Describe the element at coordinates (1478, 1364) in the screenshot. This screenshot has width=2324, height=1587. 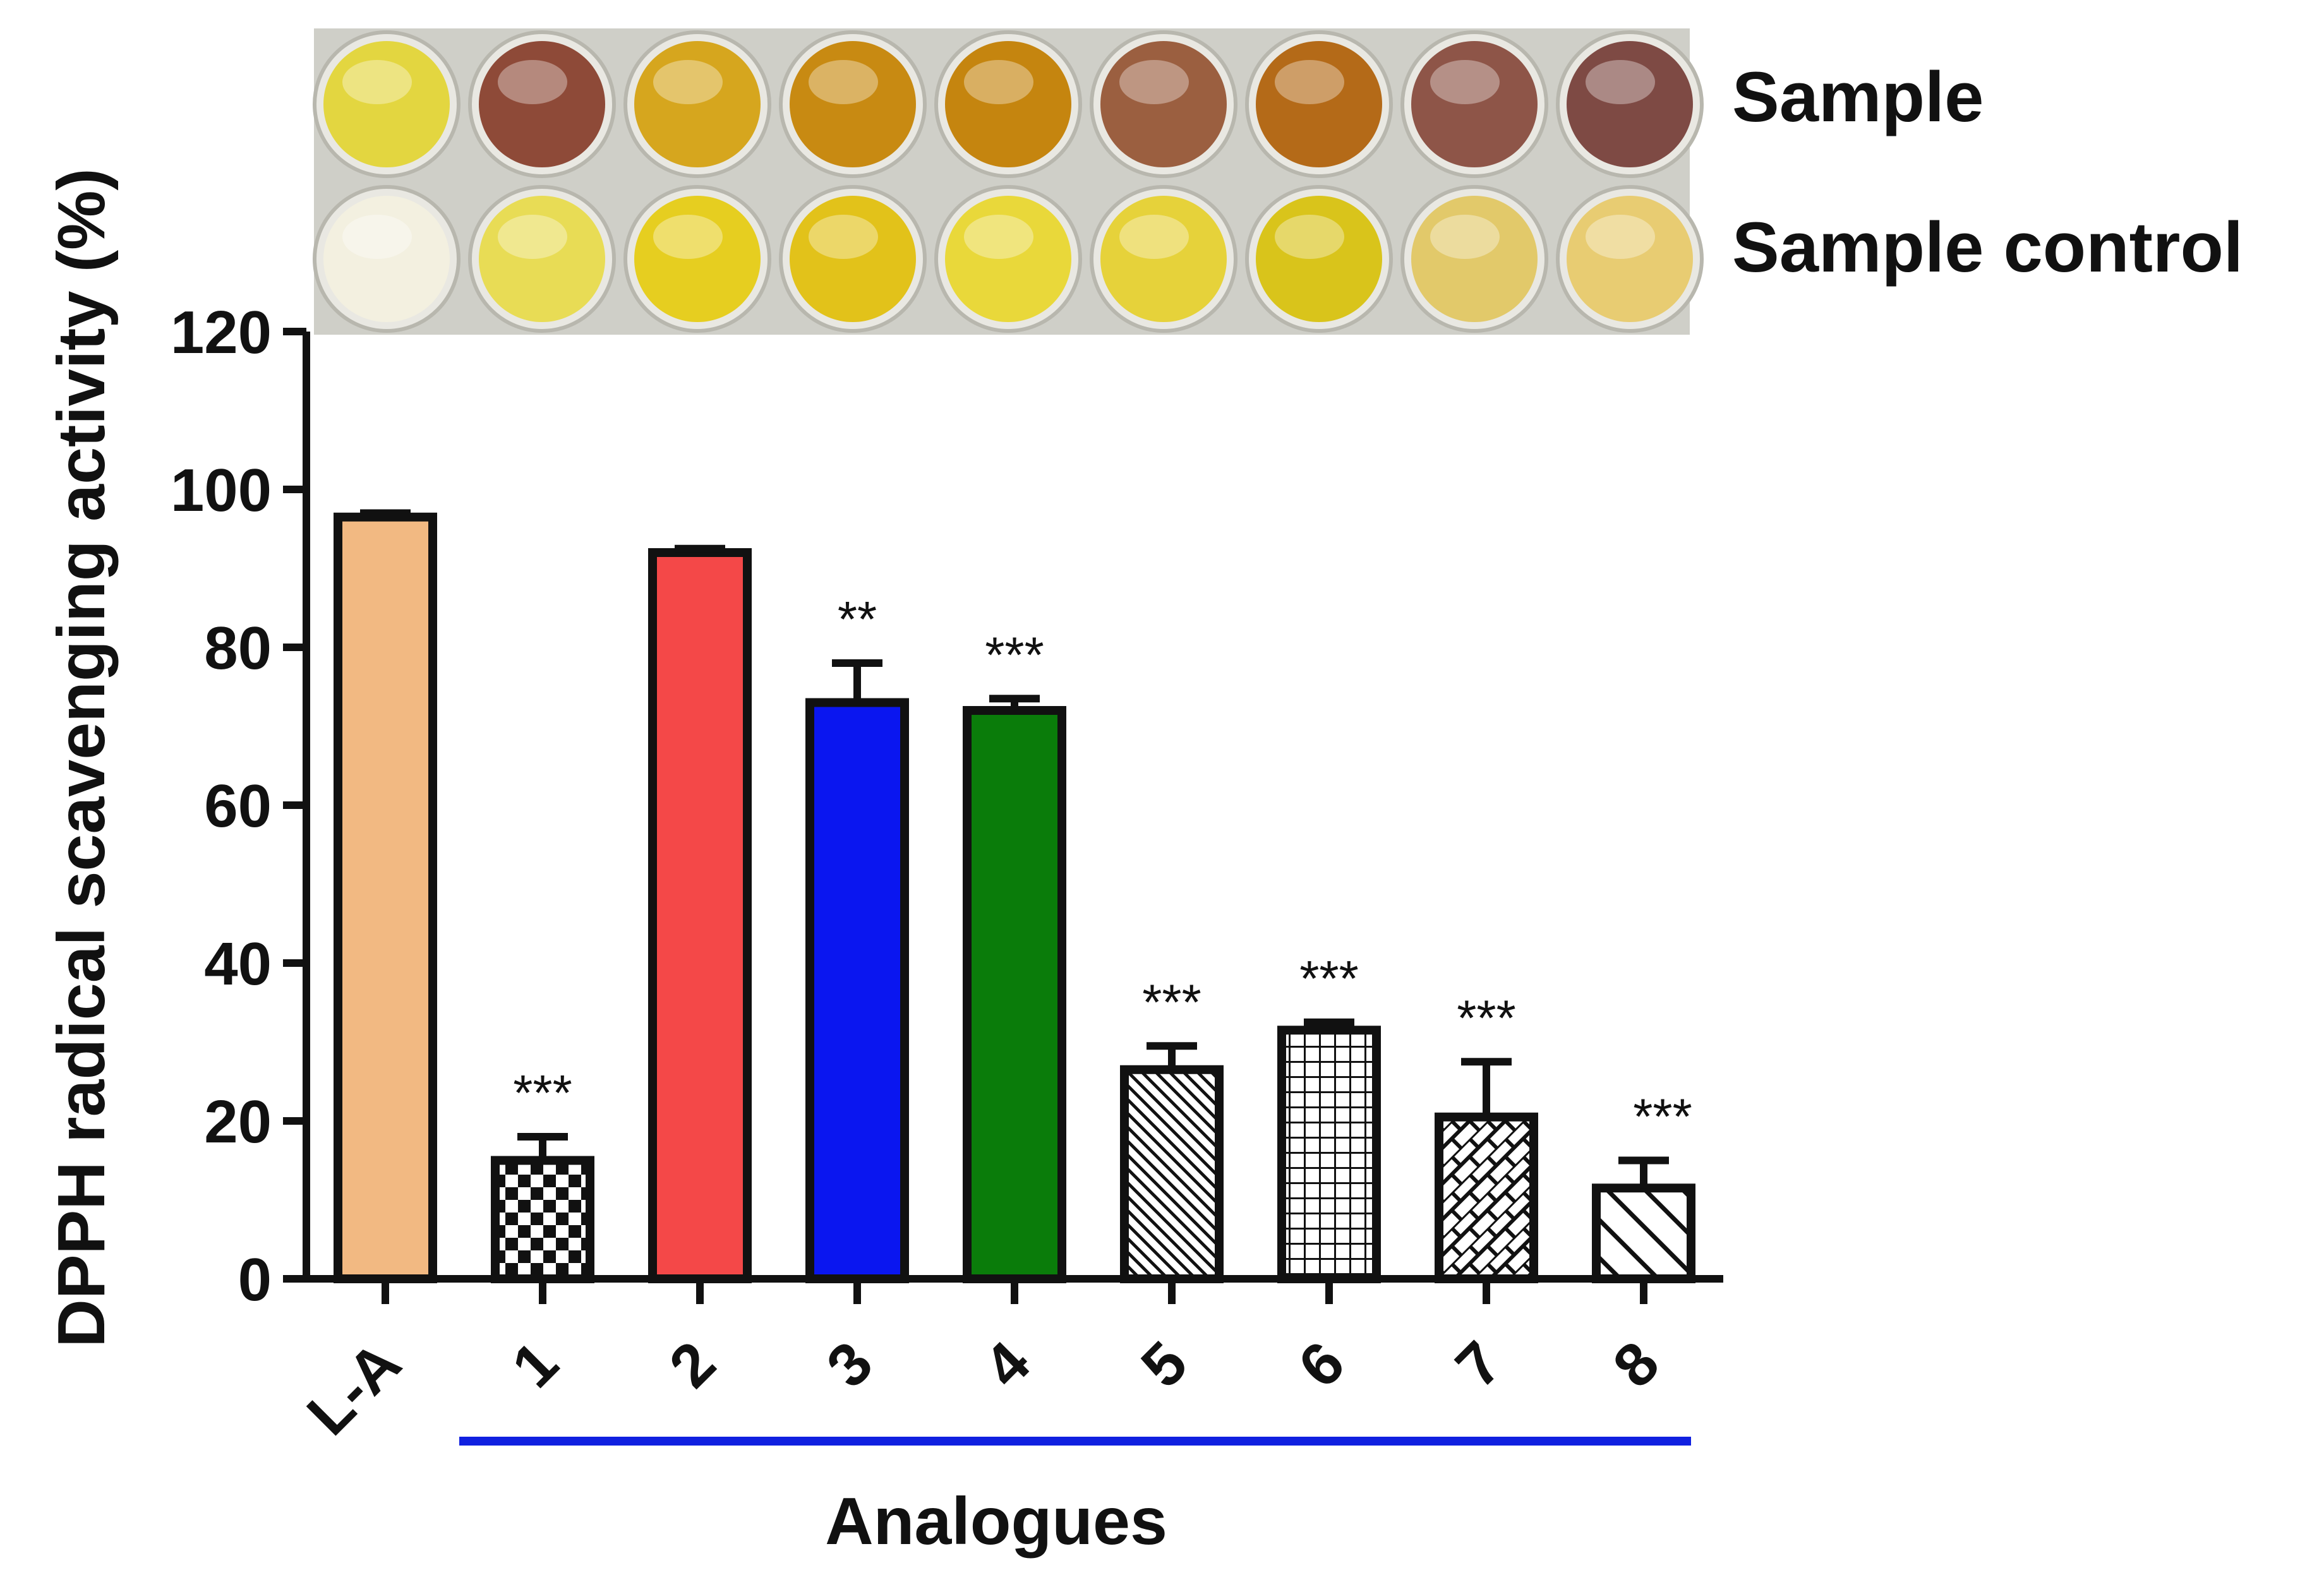
I see `x-tick-label-7: 7` at that location.